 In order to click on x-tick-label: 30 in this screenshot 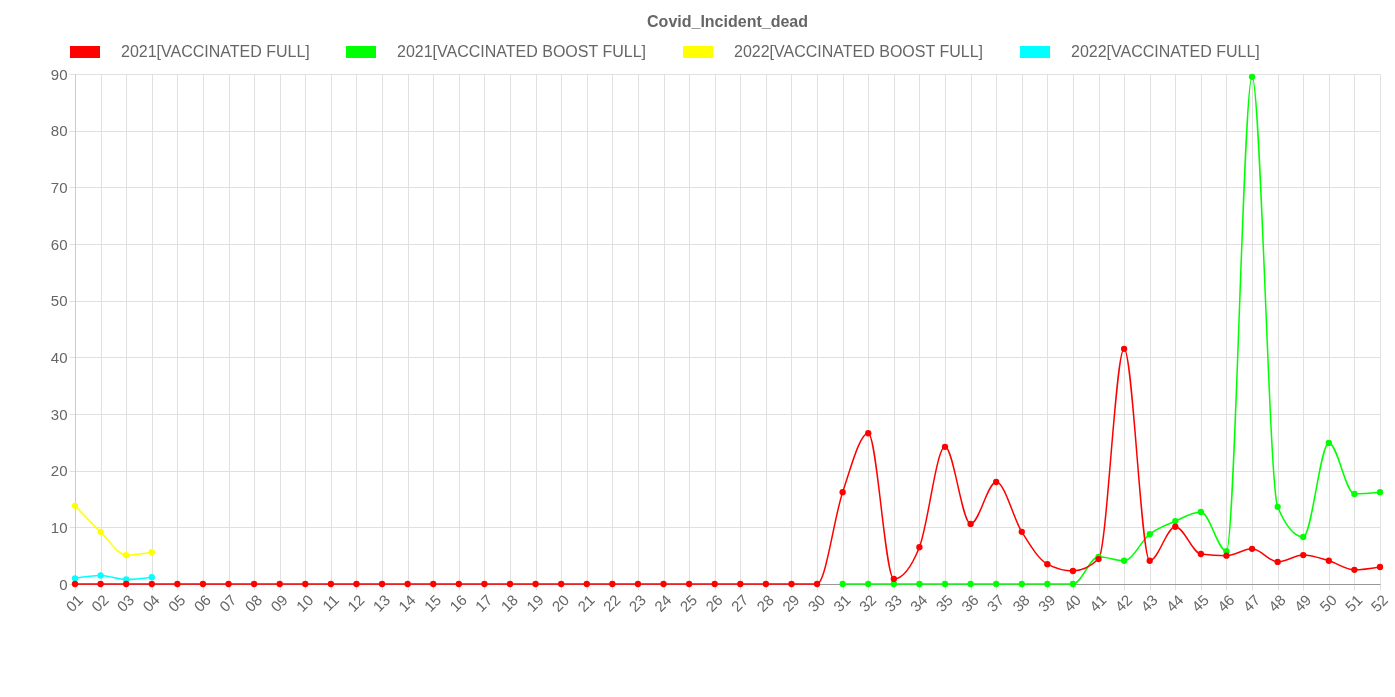, I will do `click(816, 603)`.